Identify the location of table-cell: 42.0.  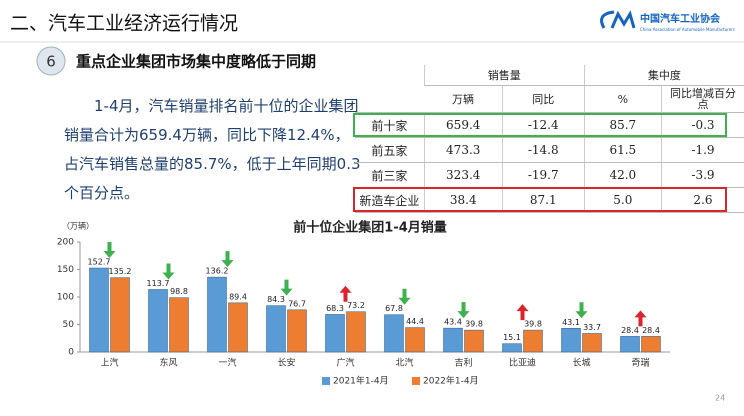
(622, 175).